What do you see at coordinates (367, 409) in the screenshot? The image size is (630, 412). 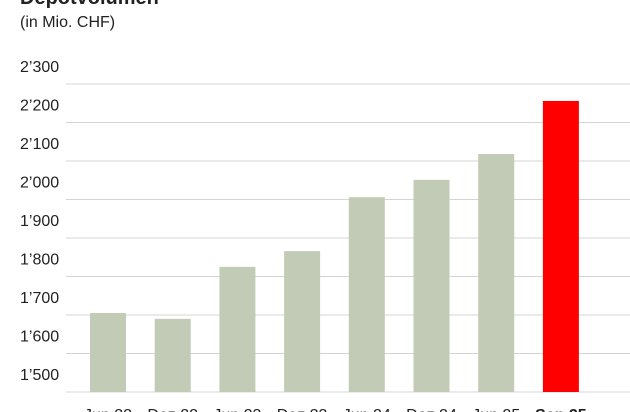 I see `x-tick-label: Jun 24` at bounding box center [367, 409].